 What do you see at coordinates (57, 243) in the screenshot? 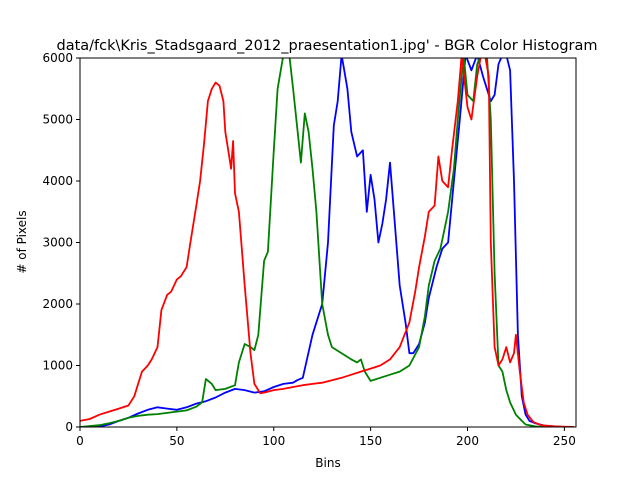
I see `y-tick-label: 3000` at bounding box center [57, 243].